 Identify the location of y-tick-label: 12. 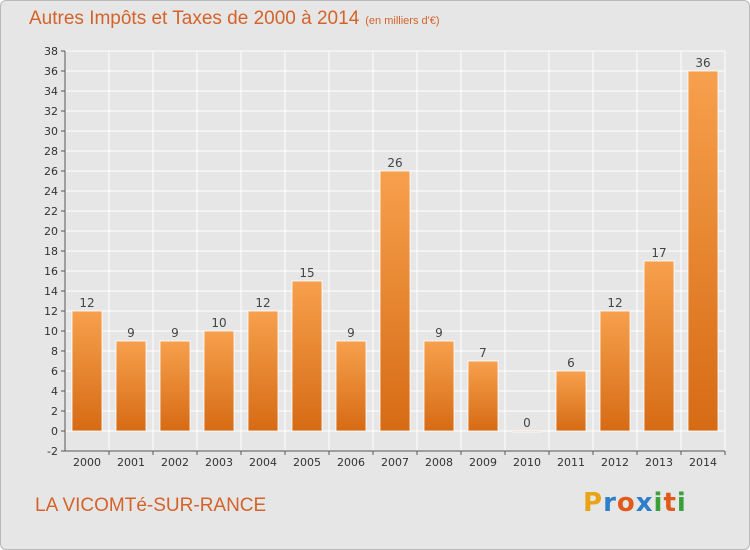
(51, 311).